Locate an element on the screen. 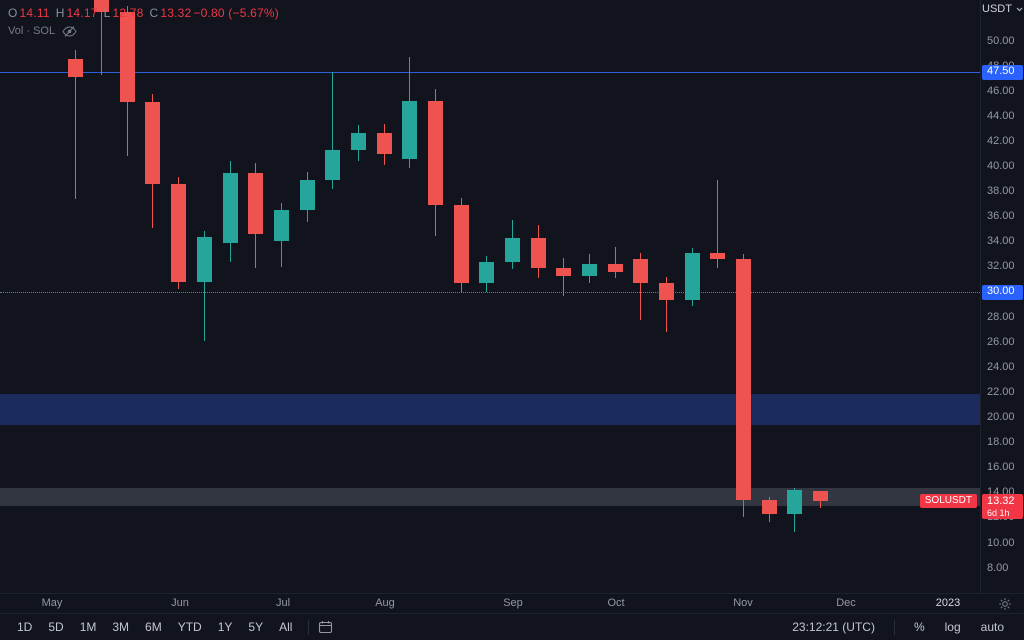 The height and width of the screenshot is (640, 1024). bar-countdown: 6d 1h is located at coordinates (998, 513).